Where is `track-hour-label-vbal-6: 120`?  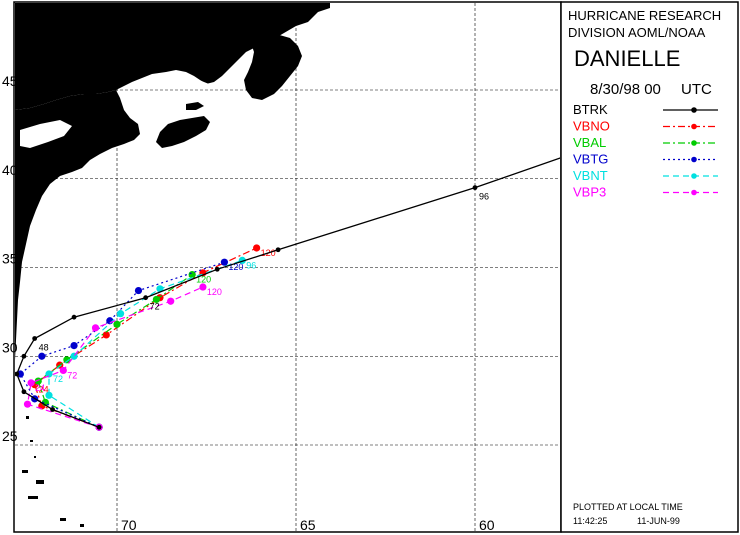
track-hour-label-vbal-6: 120 is located at coordinates (203, 280).